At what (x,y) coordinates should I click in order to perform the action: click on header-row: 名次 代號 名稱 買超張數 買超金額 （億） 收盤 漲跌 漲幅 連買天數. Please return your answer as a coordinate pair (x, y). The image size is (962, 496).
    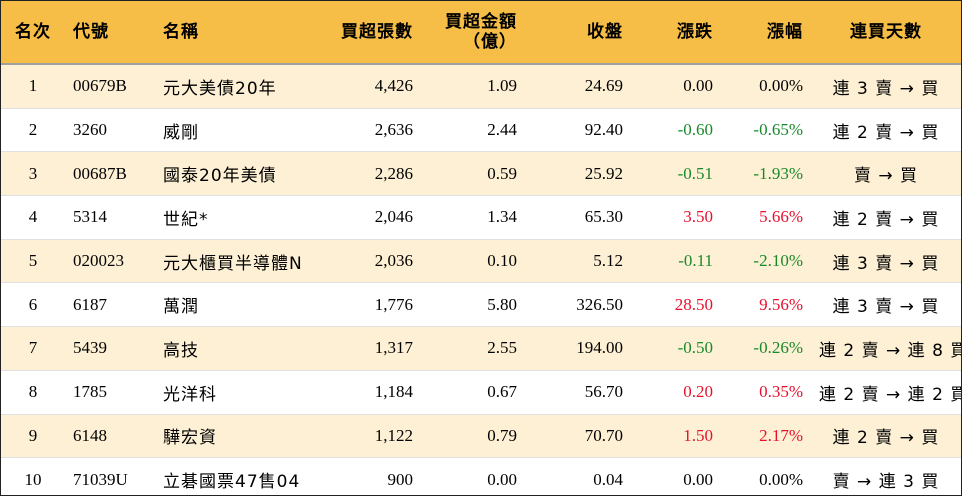
    Looking at the image, I should click on (481, 33).